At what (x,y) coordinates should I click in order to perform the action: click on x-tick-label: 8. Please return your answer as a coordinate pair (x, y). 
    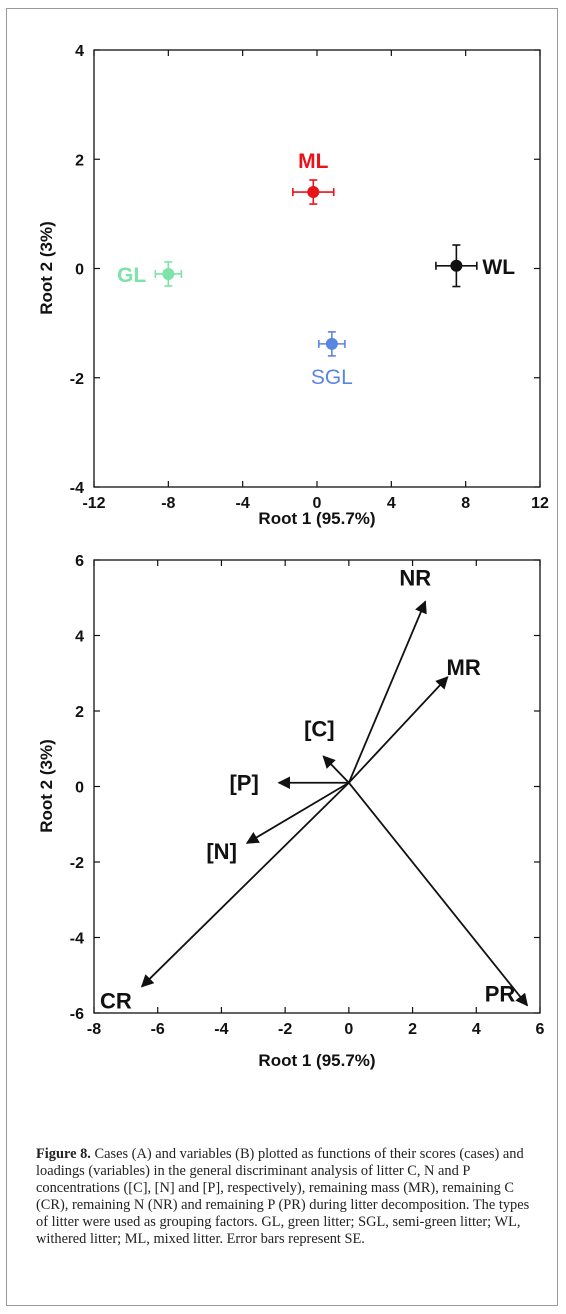
    Looking at the image, I should click on (465, 503).